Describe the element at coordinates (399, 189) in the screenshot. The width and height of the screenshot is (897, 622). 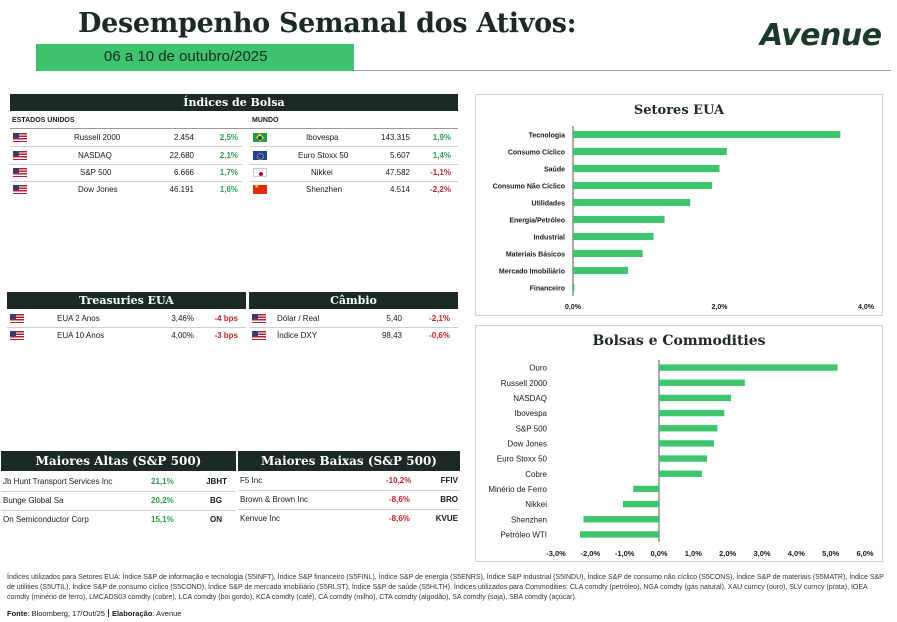
I see `index-value: 4.514` at that location.